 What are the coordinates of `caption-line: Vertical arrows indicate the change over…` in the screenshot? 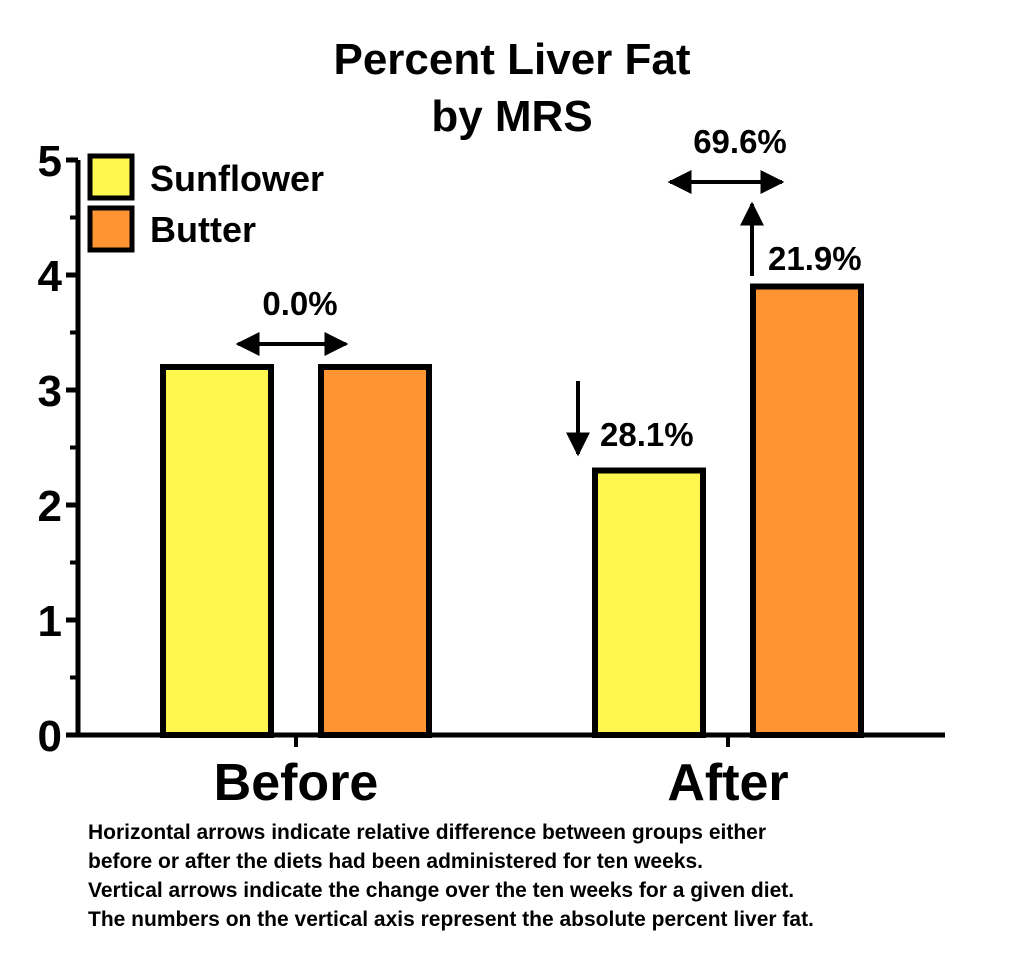 It's located at (441, 890).